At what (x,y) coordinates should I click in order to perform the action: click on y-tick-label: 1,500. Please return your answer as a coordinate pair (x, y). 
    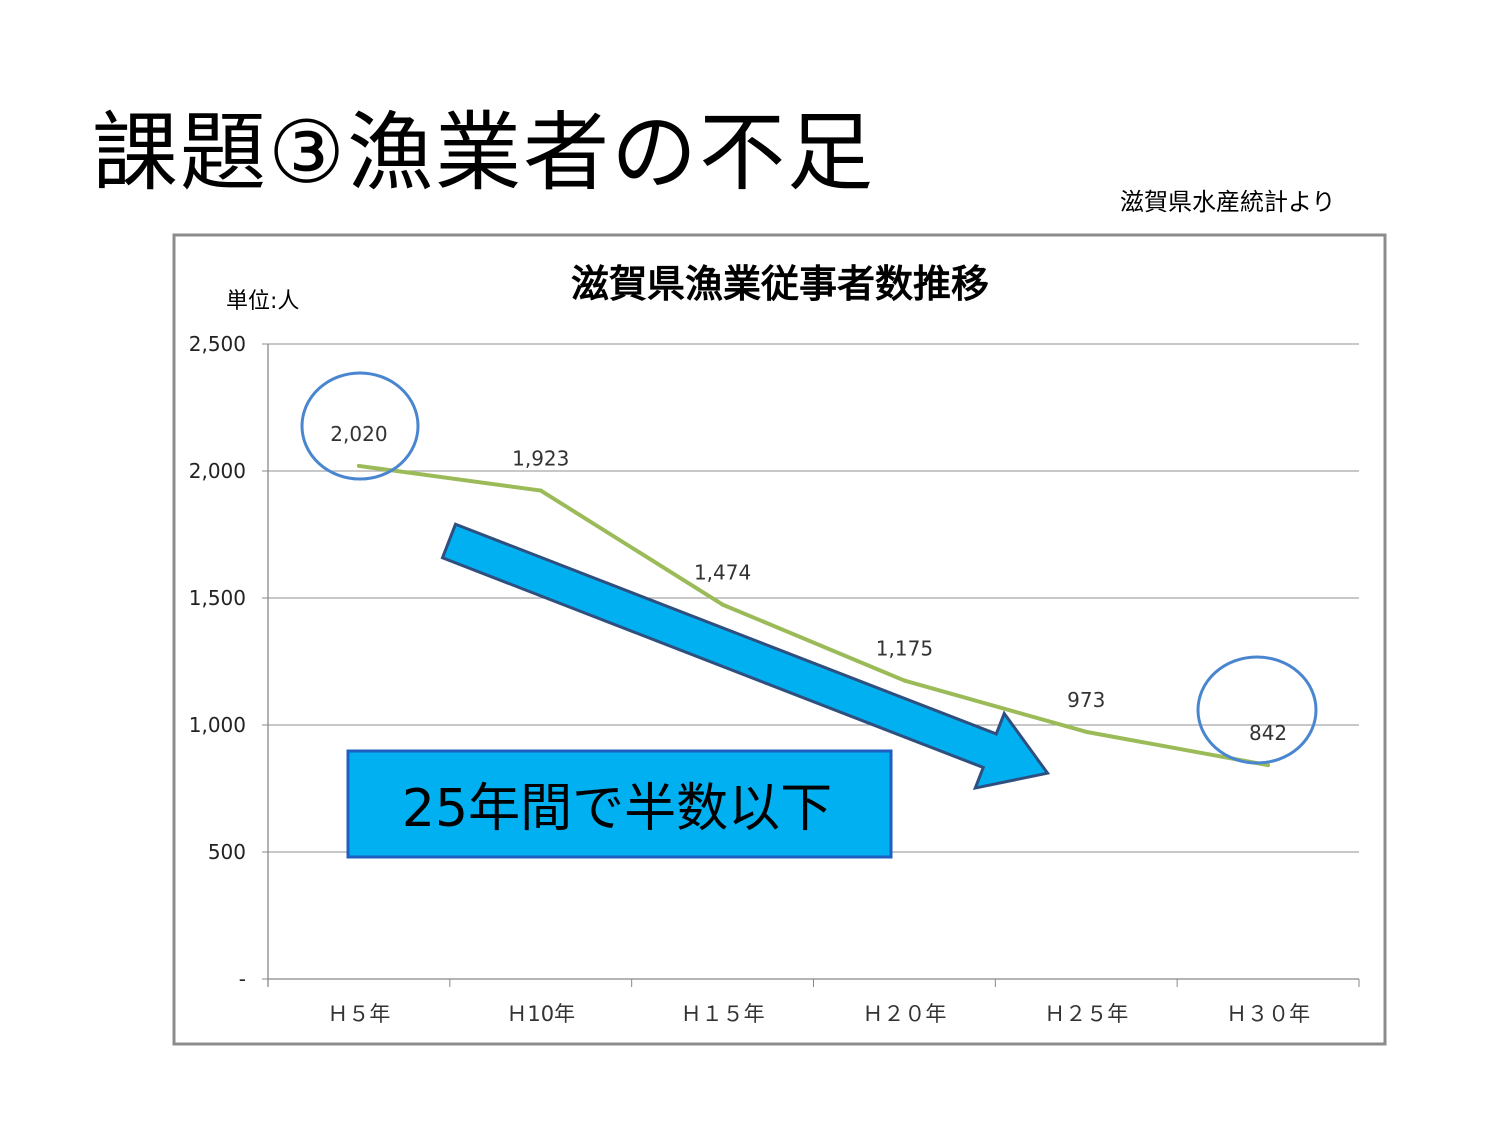
    Looking at the image, I should click on (217, 598).